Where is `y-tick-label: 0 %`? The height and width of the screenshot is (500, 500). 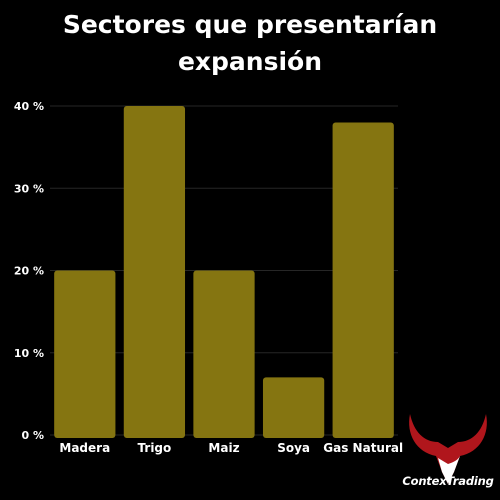 y-tick-label: 0 % is located at coordinates (32, 435).